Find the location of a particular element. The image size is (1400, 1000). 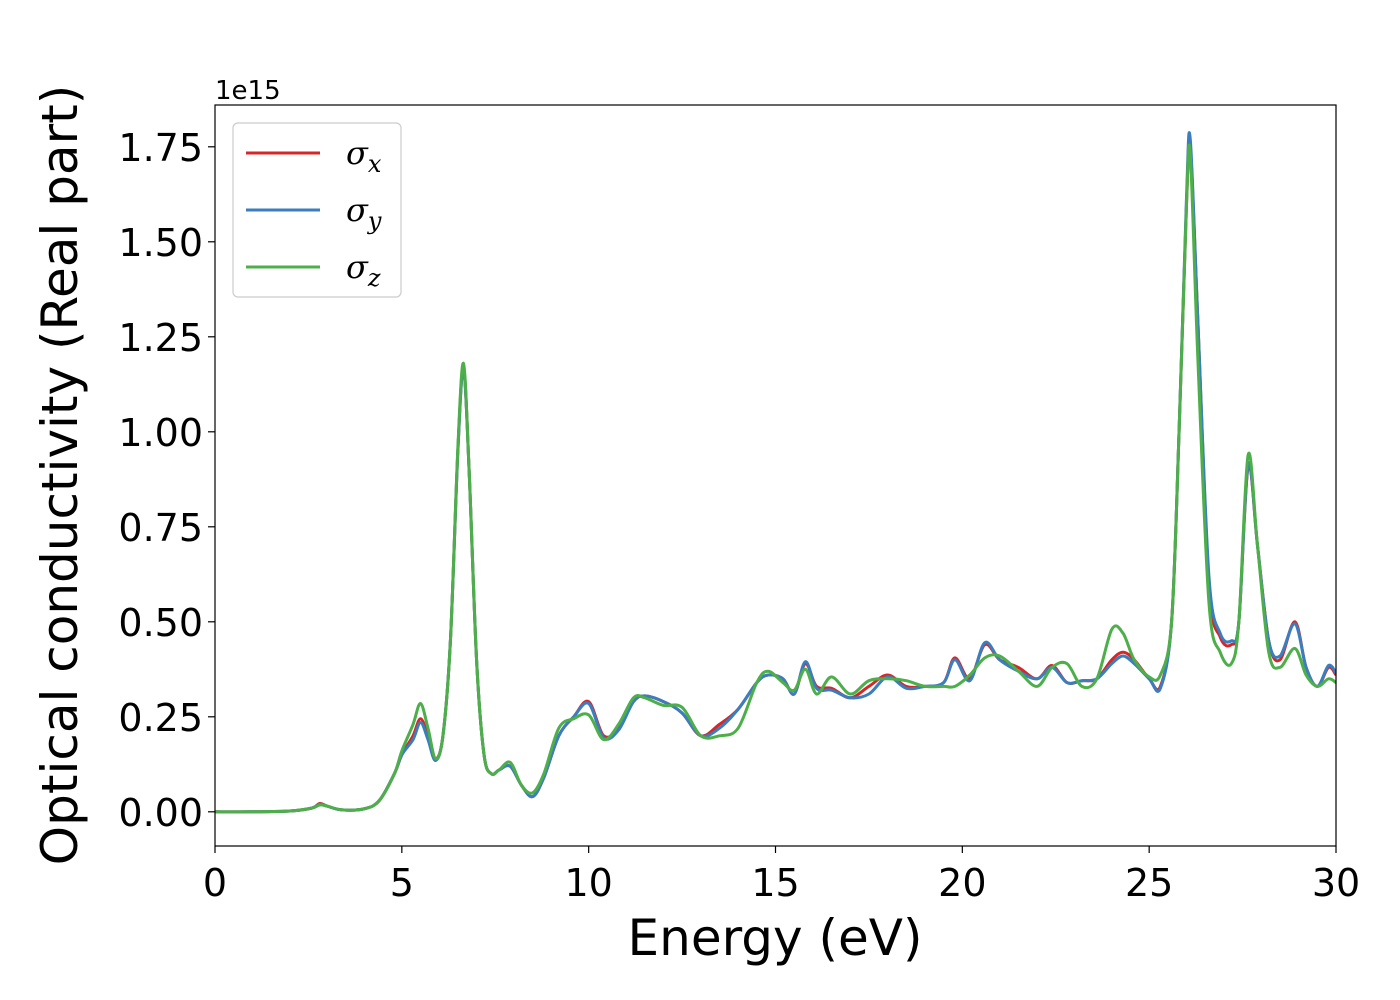

y-tick-label: 0.75 is located at coordinates (160, 528).